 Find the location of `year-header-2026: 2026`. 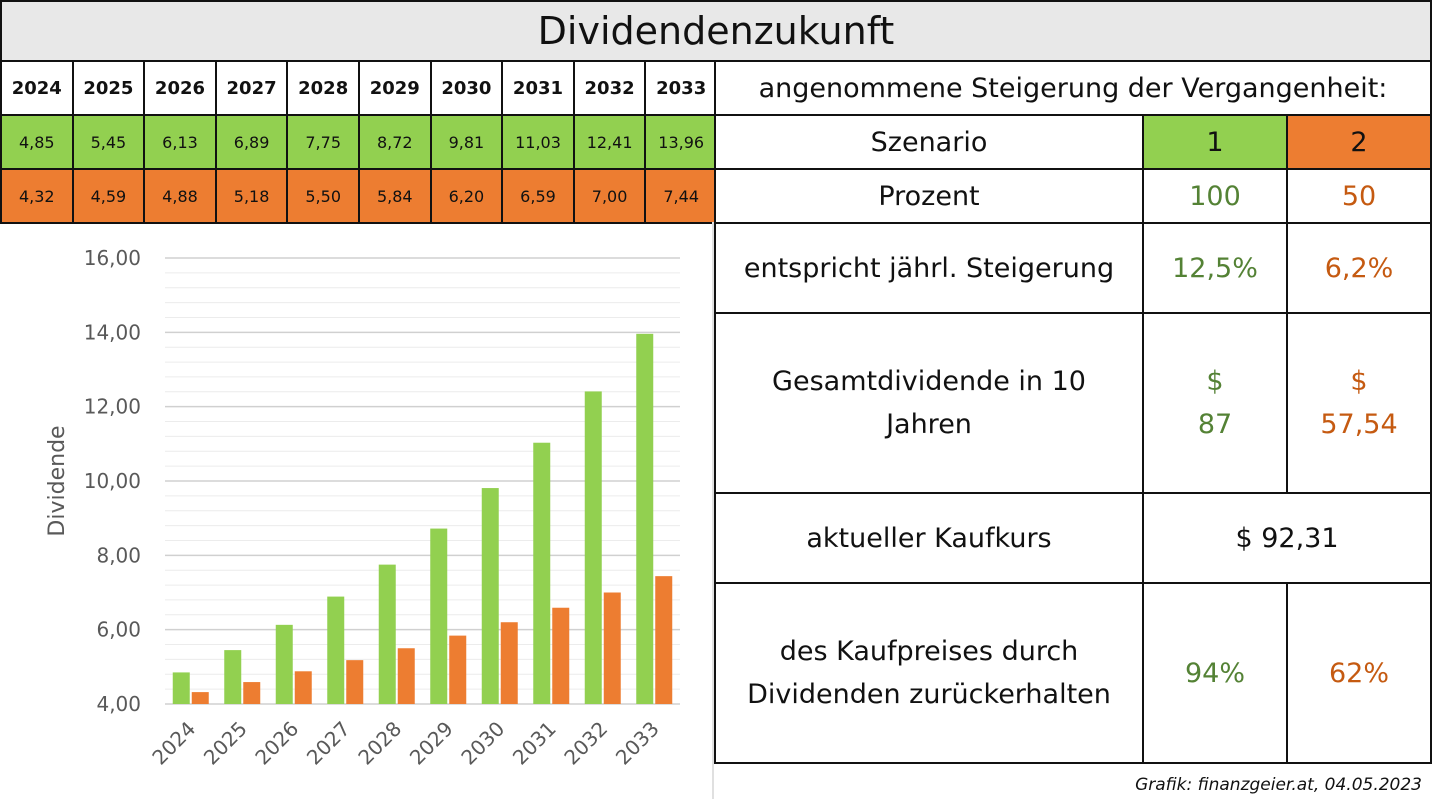

year-header-2026: 2026 is located at coordinates (180, 88).